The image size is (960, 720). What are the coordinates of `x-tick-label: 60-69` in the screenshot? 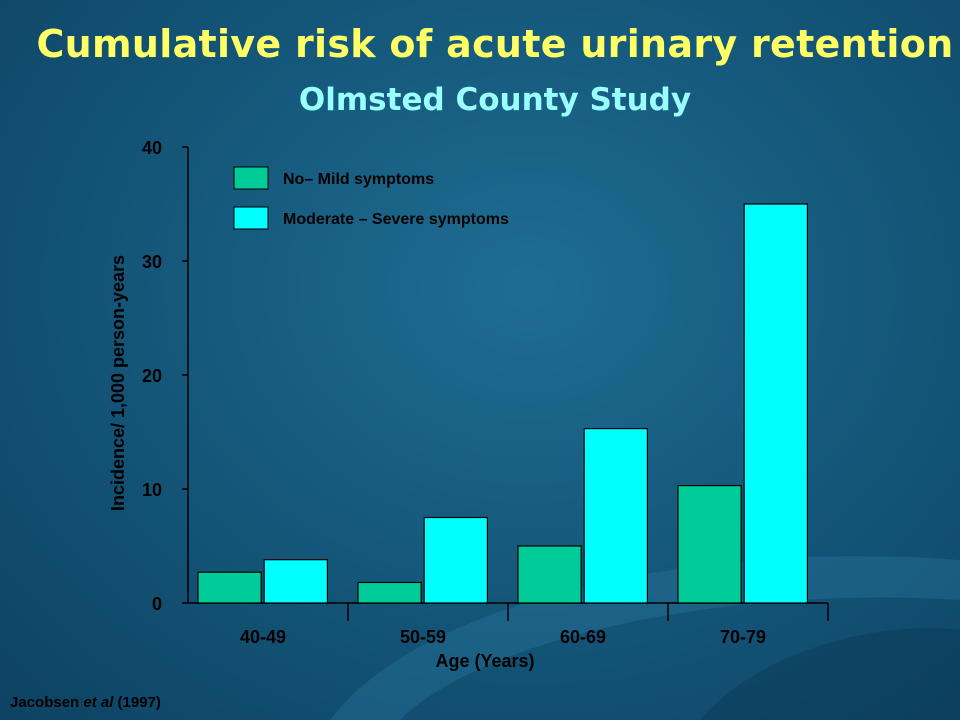 It's located at (583, 637).